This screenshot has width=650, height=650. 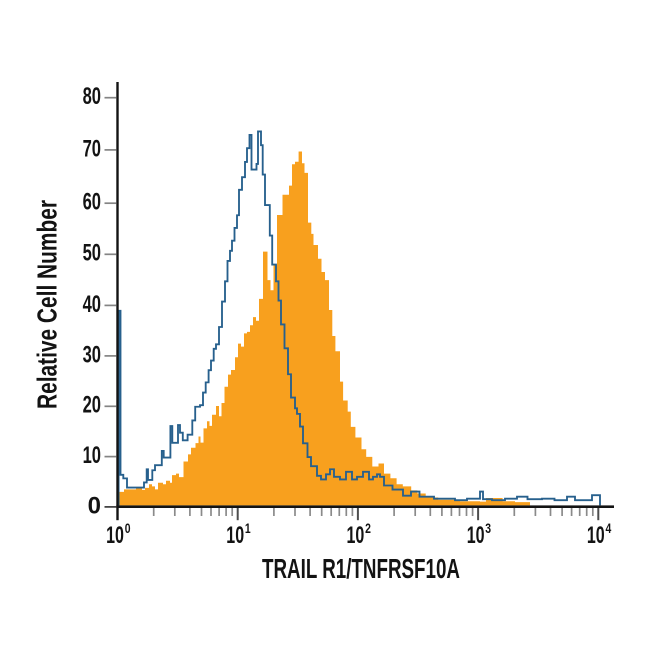 I want to click on svg-text: 3, so click(x=488, y=528).